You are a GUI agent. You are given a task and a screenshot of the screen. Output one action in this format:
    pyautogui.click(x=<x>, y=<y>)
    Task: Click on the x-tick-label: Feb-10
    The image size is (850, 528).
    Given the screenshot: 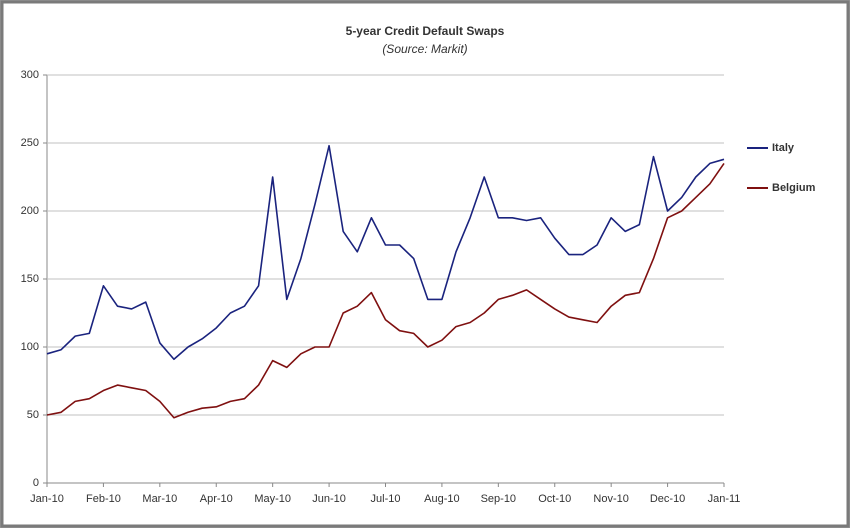 What is the action you would take?
    pyautogui.click(x=103, y=499)
    